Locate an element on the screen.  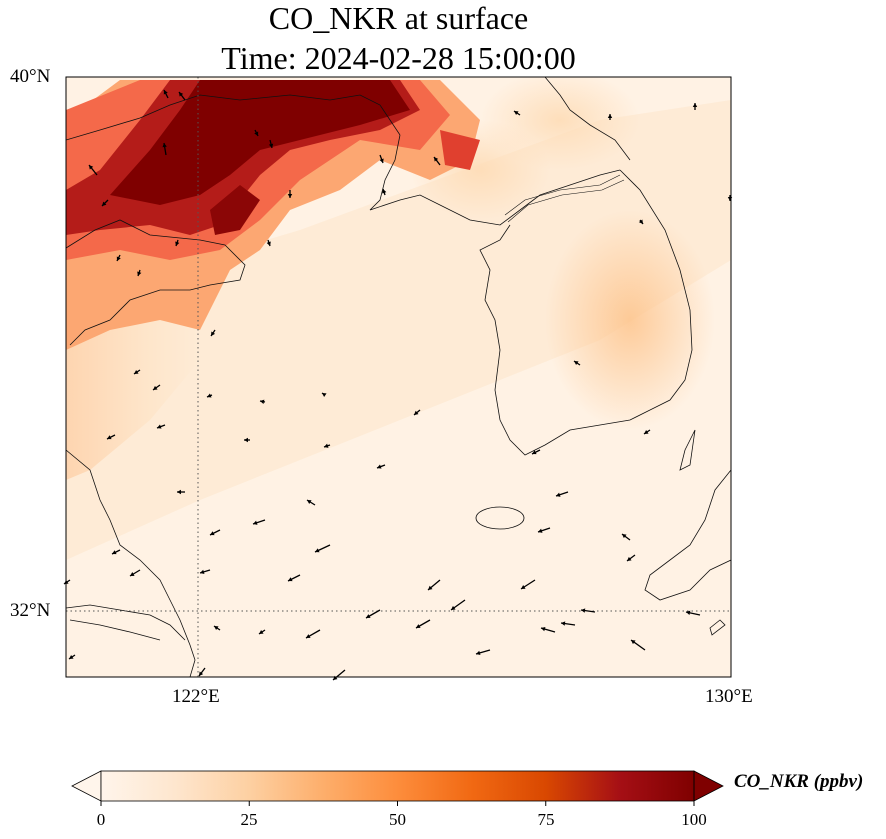
colorbar is located at coordinates (397, 788).